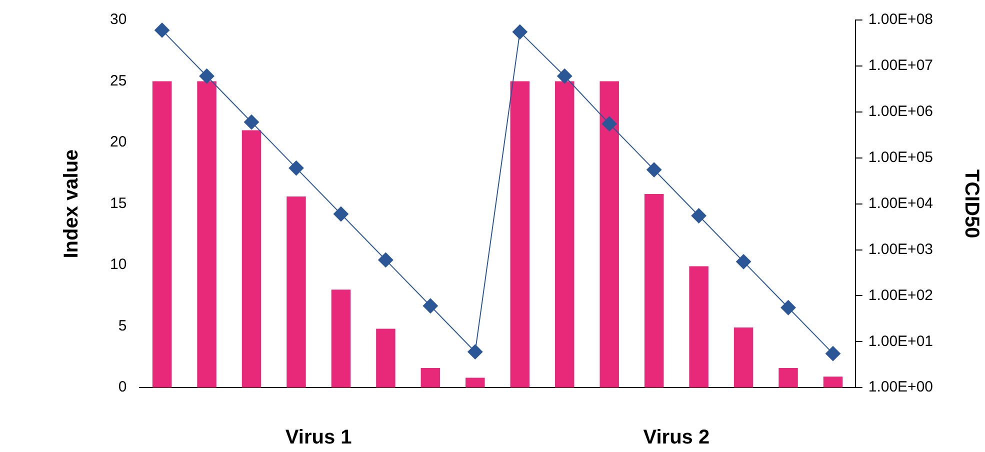 Image resolution: width=985 pixels, height=452 pixels. I want to click on y2-tick-label: 1.00E+00, so click(901, 387).